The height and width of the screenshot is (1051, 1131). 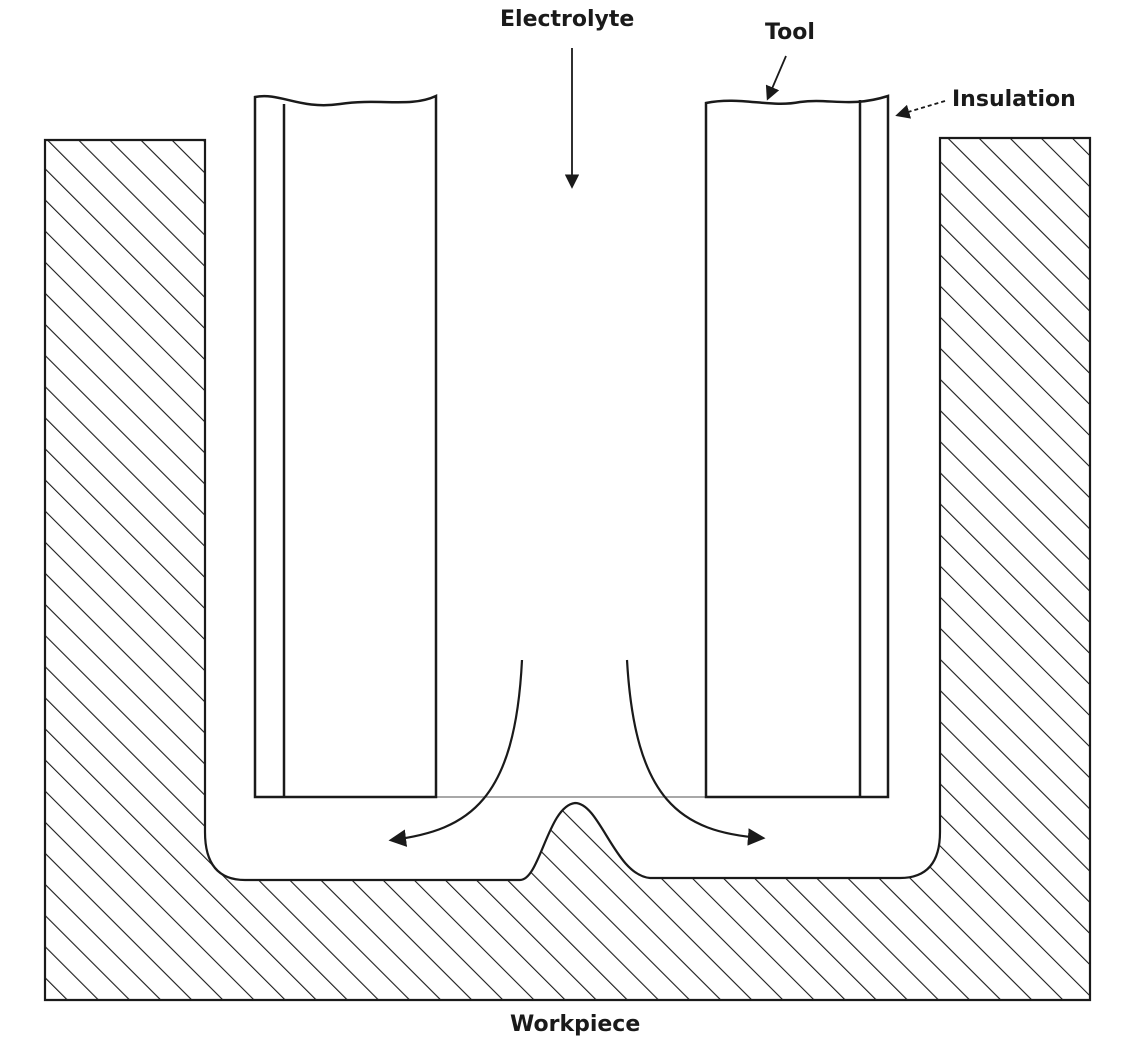 I want to click on tool-right, so click(x=797, y=446).